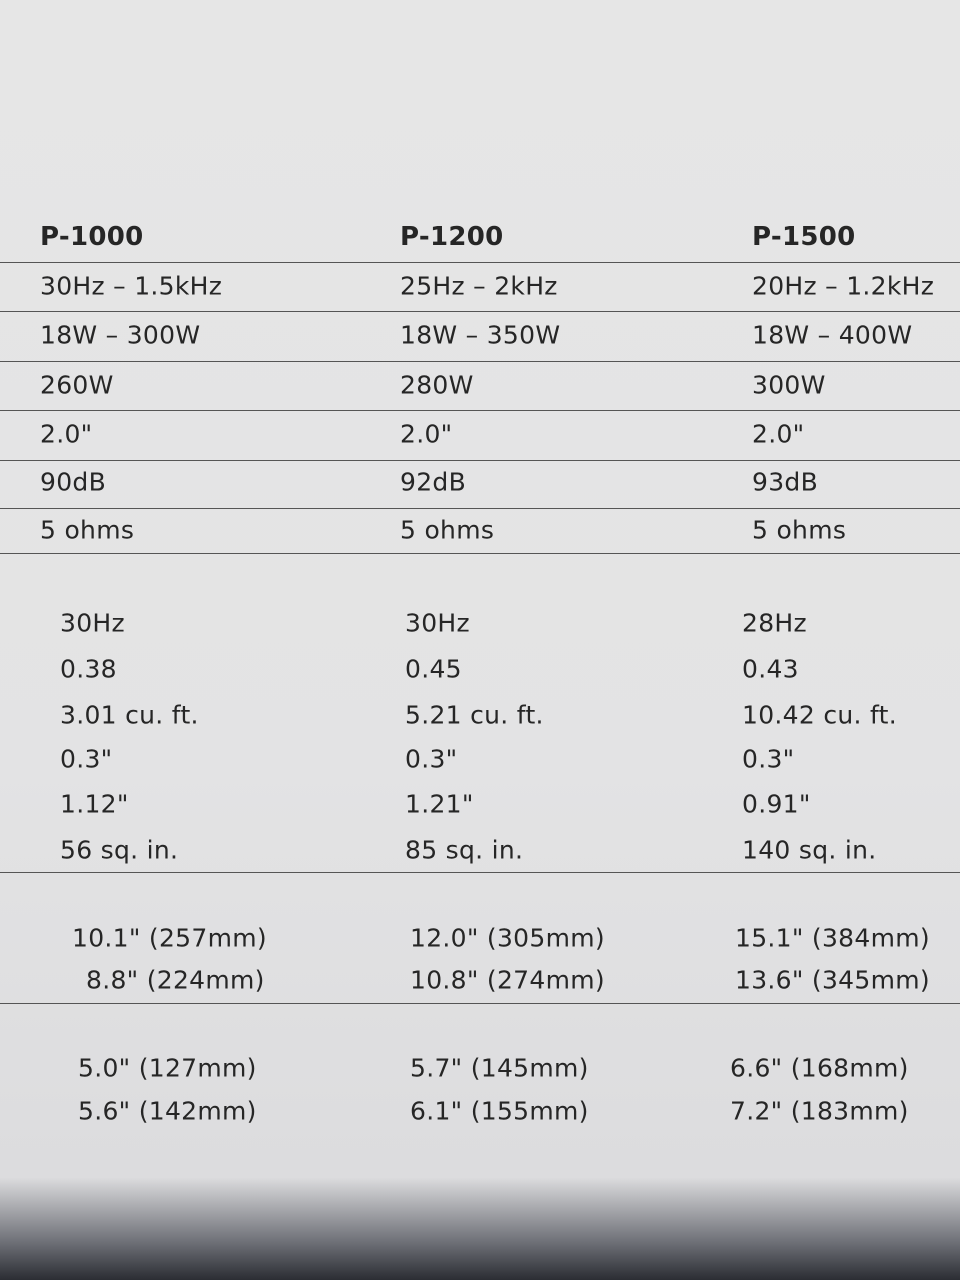 This screenshot has width=960, height=1280. I want to click on spec-value: 10.1" (257mm), so click(169, 938).